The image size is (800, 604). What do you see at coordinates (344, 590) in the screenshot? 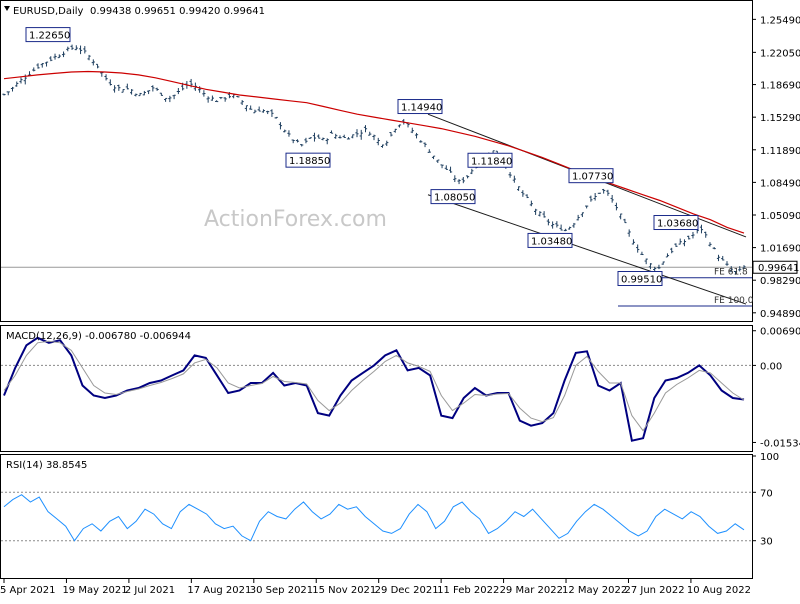
I see `x-axis-tick-label: 15 Nov 2021` at bounding box center [344, 590].